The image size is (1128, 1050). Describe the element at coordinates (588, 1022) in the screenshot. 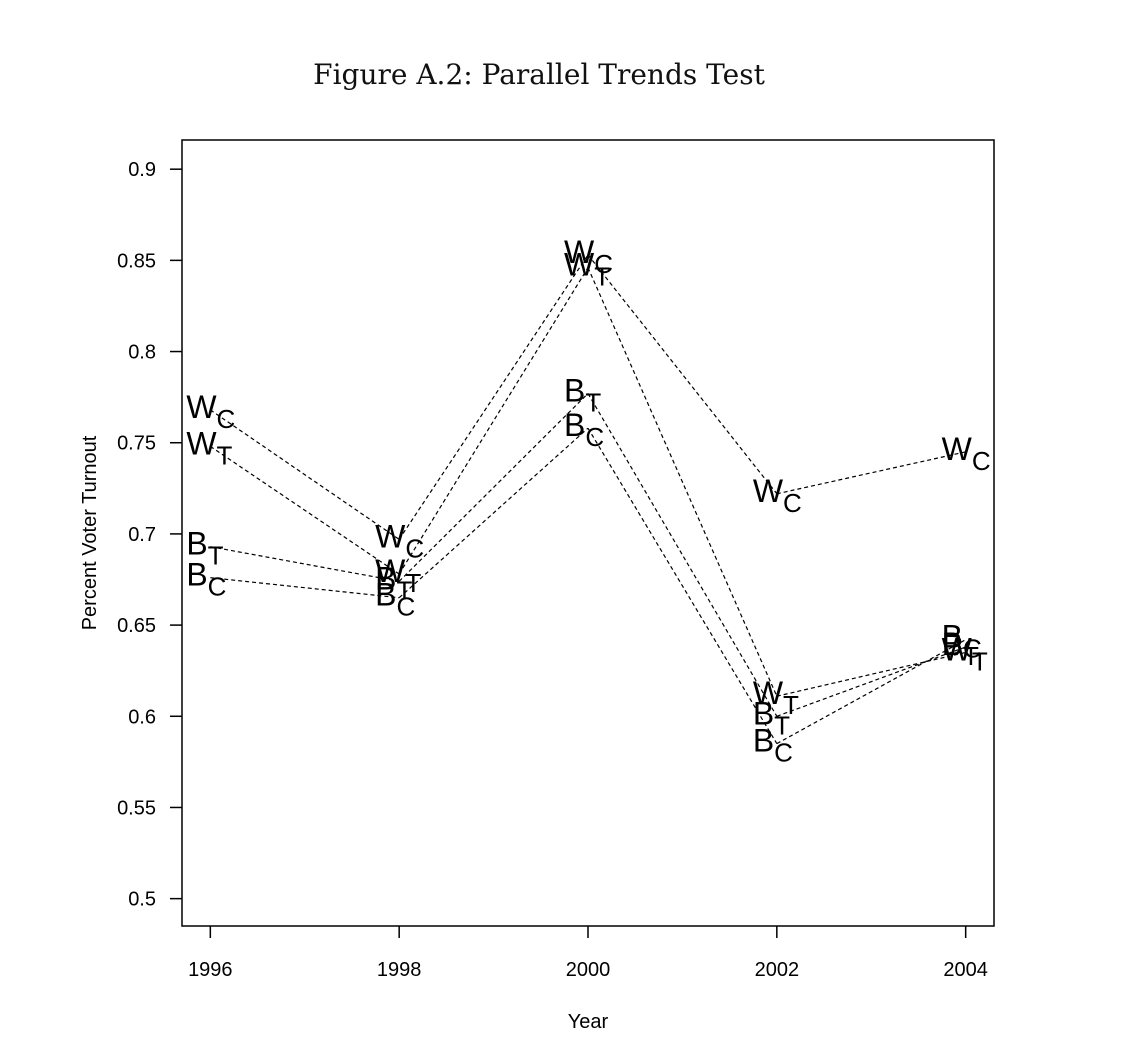

I see `x-axis-title: Year` at that location.